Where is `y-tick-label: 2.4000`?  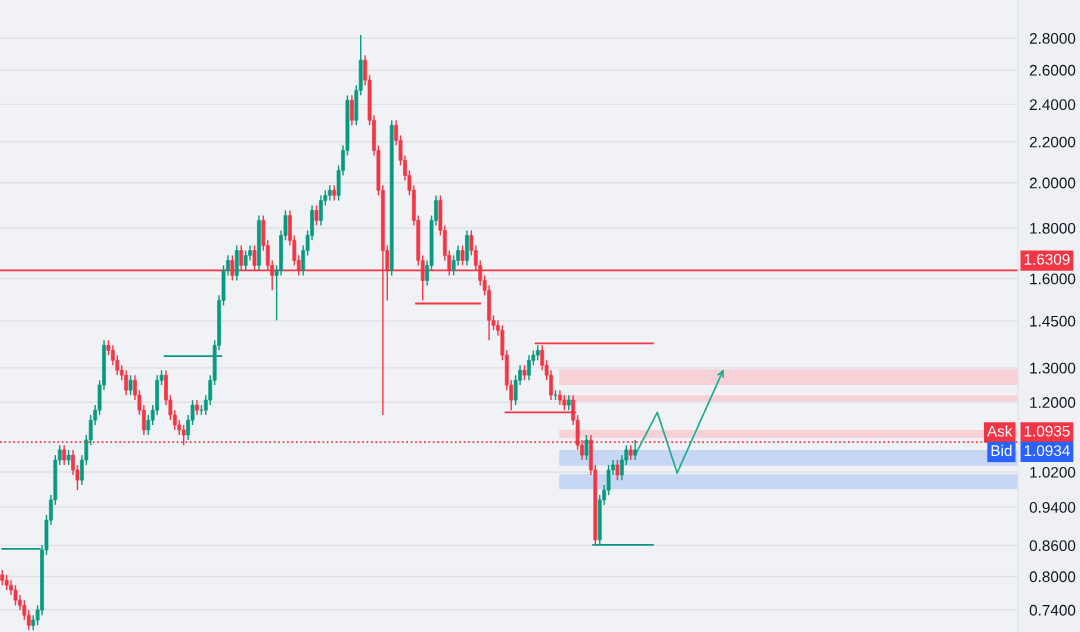 y-tick-label: 2.4000 is located at coordinates (1052, 105).